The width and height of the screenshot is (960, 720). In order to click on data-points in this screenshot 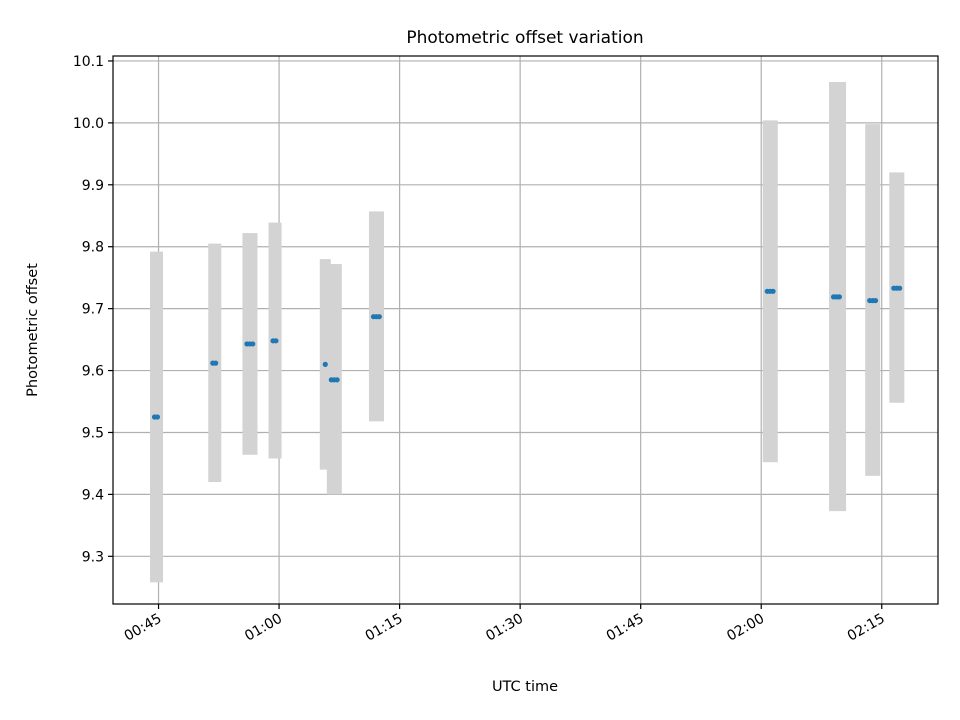, I will do `click(527, 352)`.